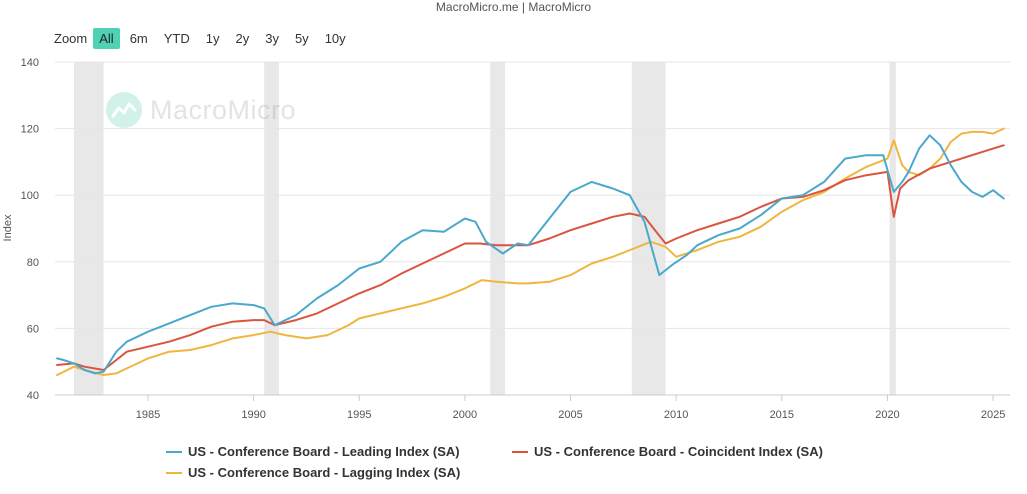 The width and height of the screenshot is (1027, 494). I want to click on zoom-button-3y: 3y, so click(272, 38).